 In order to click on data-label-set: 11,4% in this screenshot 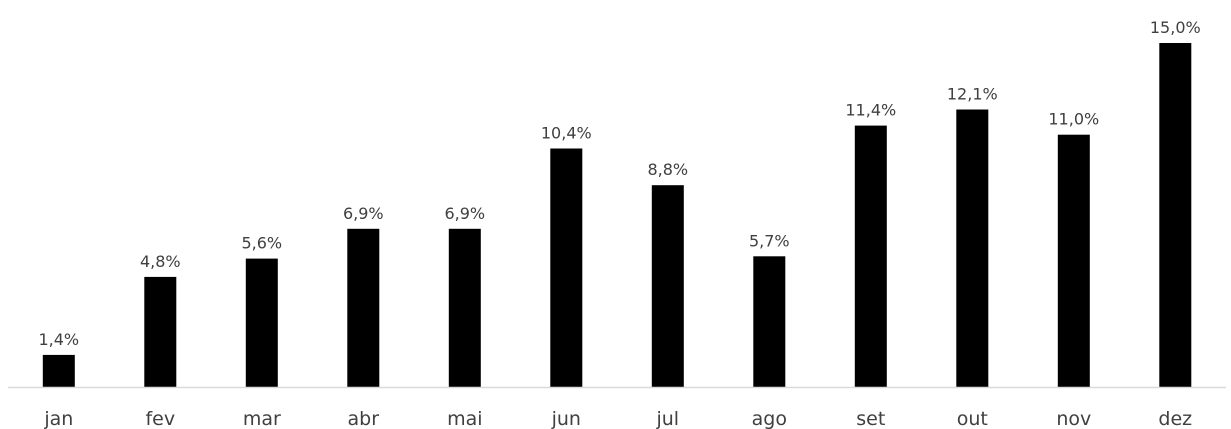, I will do `click(870, 110)`.